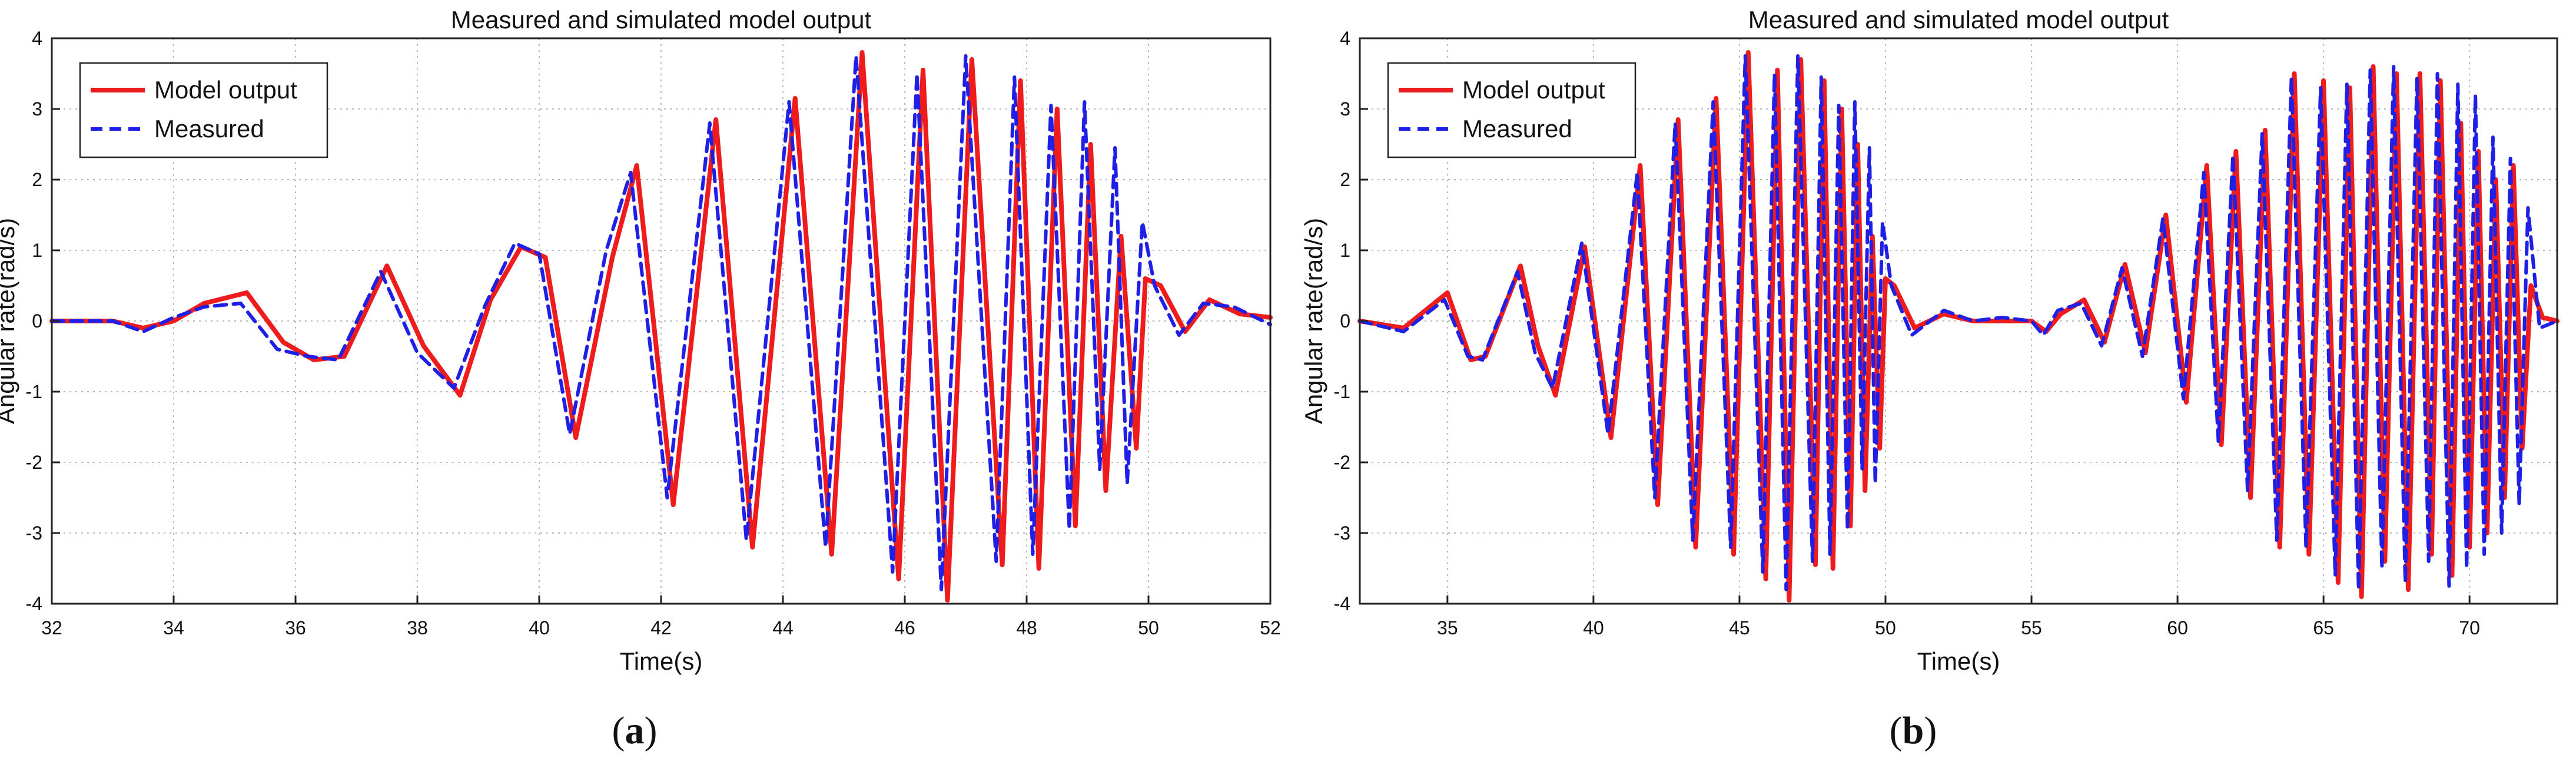 The height and width of the screenshot is (781, 2576). Describe the element at coordinates (2031, 627) in the screenshot. I see `x-tick-label: 55` at that location.